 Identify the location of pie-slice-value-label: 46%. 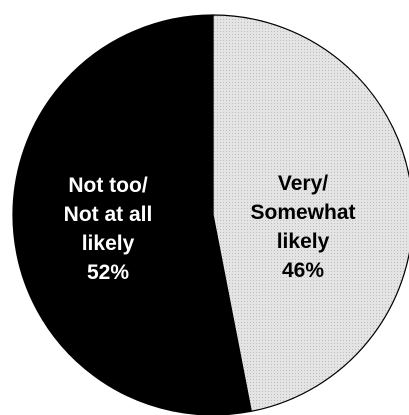
(303, 270).